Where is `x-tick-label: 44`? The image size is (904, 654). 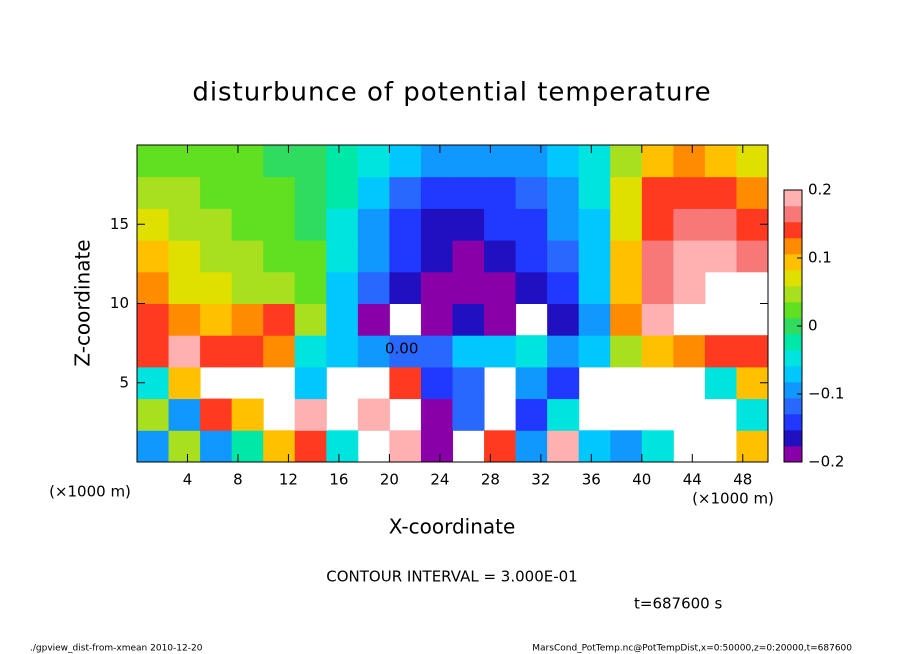
x-tick-label: 44 is located at coordinates (692, 480).